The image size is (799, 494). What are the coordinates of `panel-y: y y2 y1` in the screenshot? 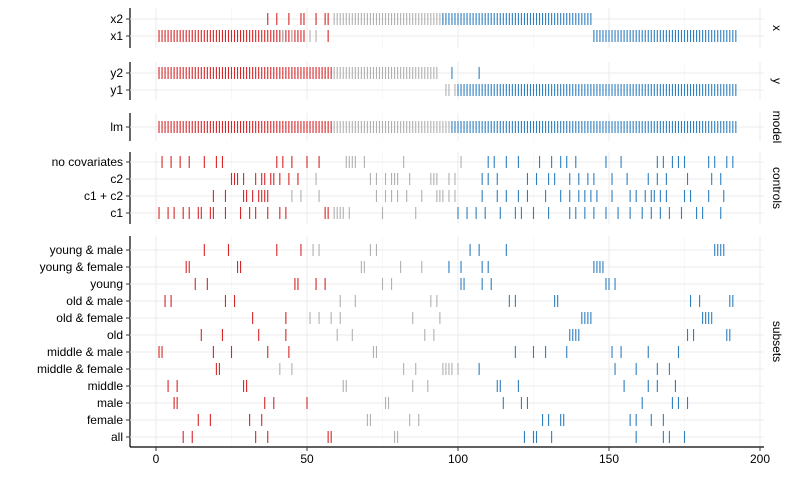 It's located at (454, 81).